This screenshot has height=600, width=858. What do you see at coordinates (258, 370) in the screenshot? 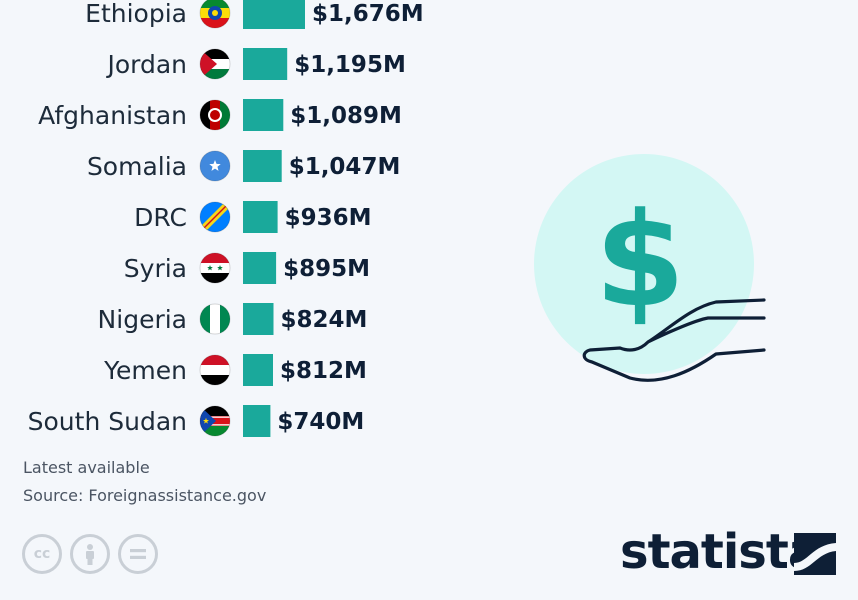
I see `bar-yemen` at bounding box center [258, 370].